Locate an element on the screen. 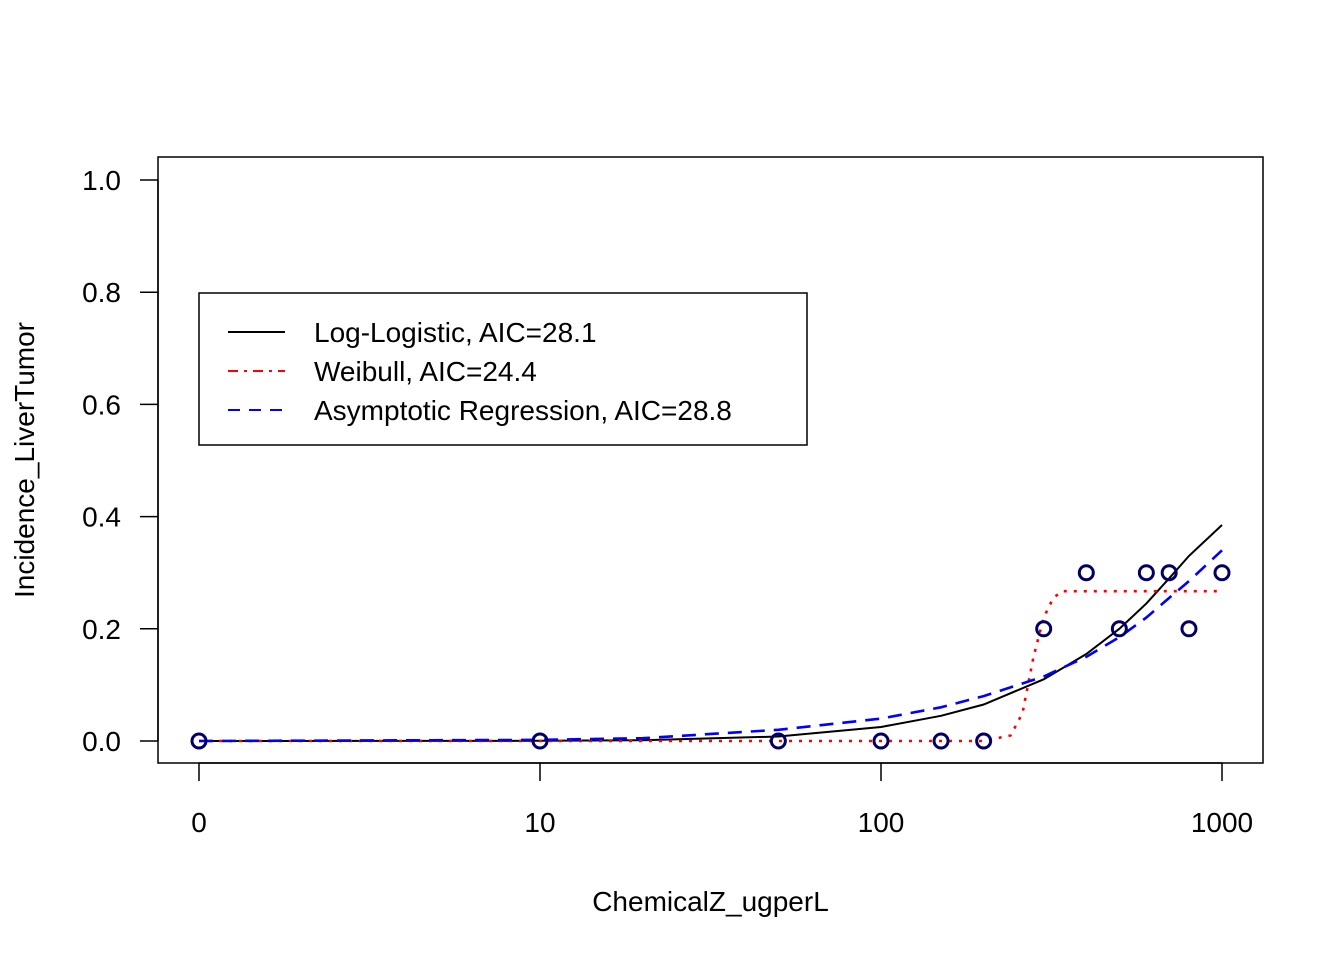 This screenshot has width=1344, height=960. x-axis-label: ChemicalZ_ugperL is located at coordinates (710, 901).